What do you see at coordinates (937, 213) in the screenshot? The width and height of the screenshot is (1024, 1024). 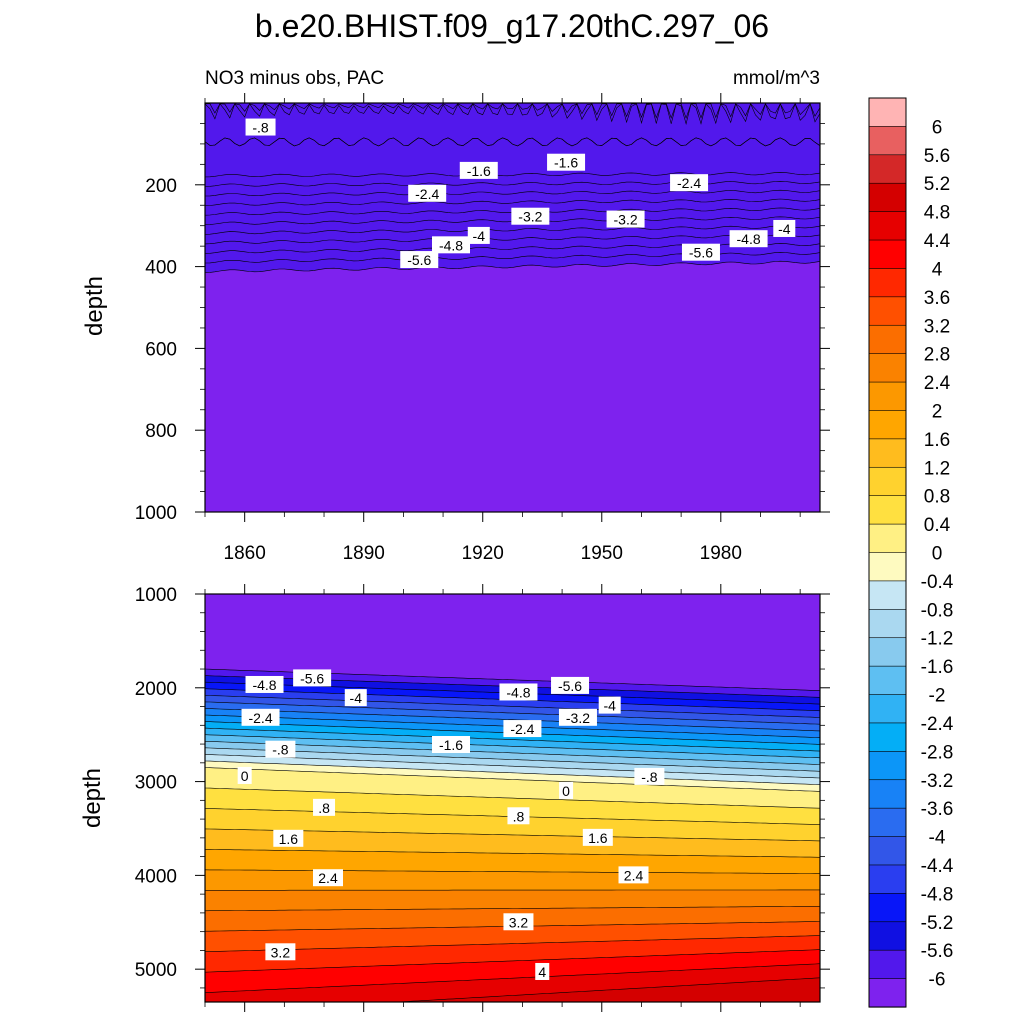 I see `colorbar-label: 4.8` at bounding box center [937, 213].